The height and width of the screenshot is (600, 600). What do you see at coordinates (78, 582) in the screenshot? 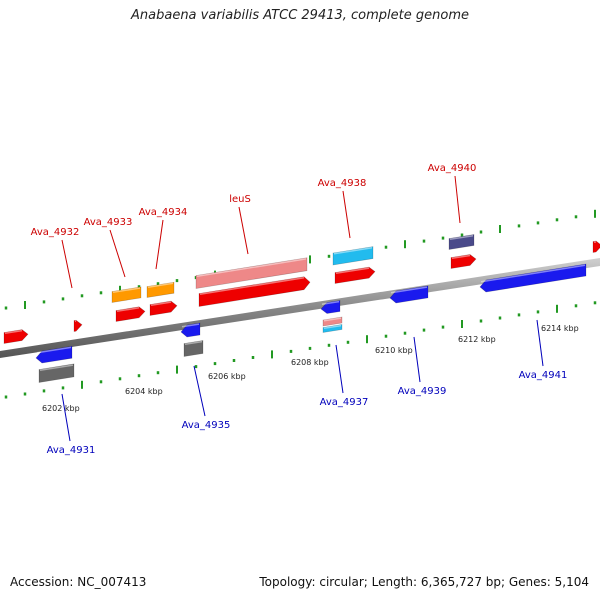
I see `accession-text: Accession: NC_007413` at bounding box center [78, 582].